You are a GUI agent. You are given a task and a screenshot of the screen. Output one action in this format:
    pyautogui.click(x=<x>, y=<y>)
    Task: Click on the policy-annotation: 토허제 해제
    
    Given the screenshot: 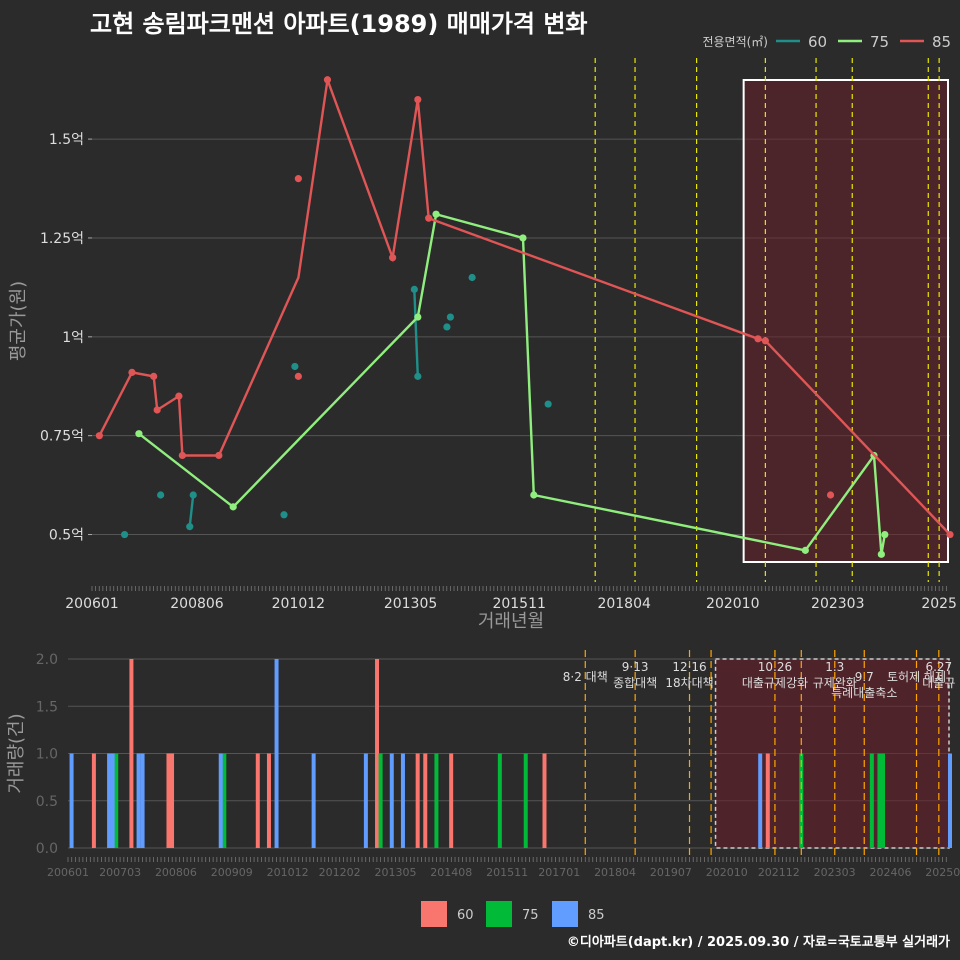 What is the action you would take?
    pyautogui.click(x=916, y=677)
    